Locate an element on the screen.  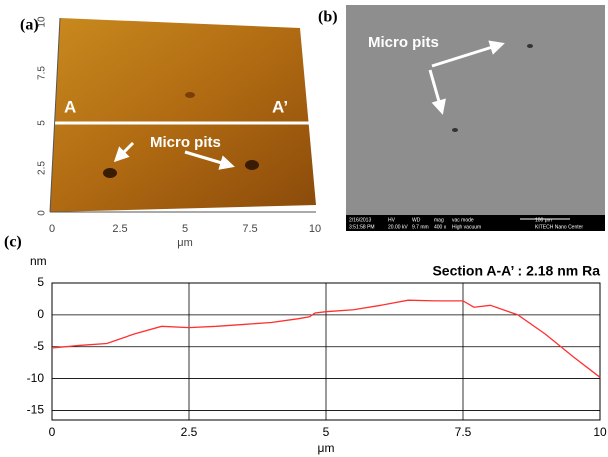
x-tick-label: 0 is located at coordinates (52, 432).